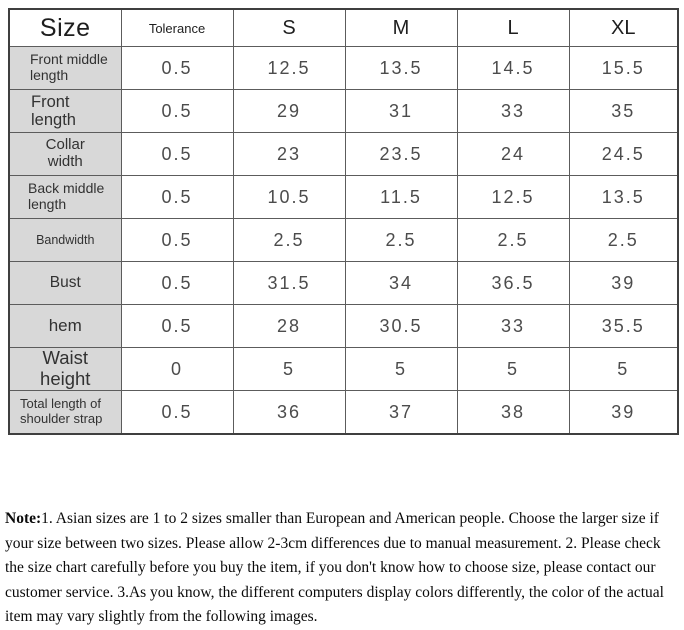 This screenshot has height=630, width=684. What do you see at coordinates (289, 197) in the screenshot?
I see `table-cell: 10.5` at bounding box center [289, 197].